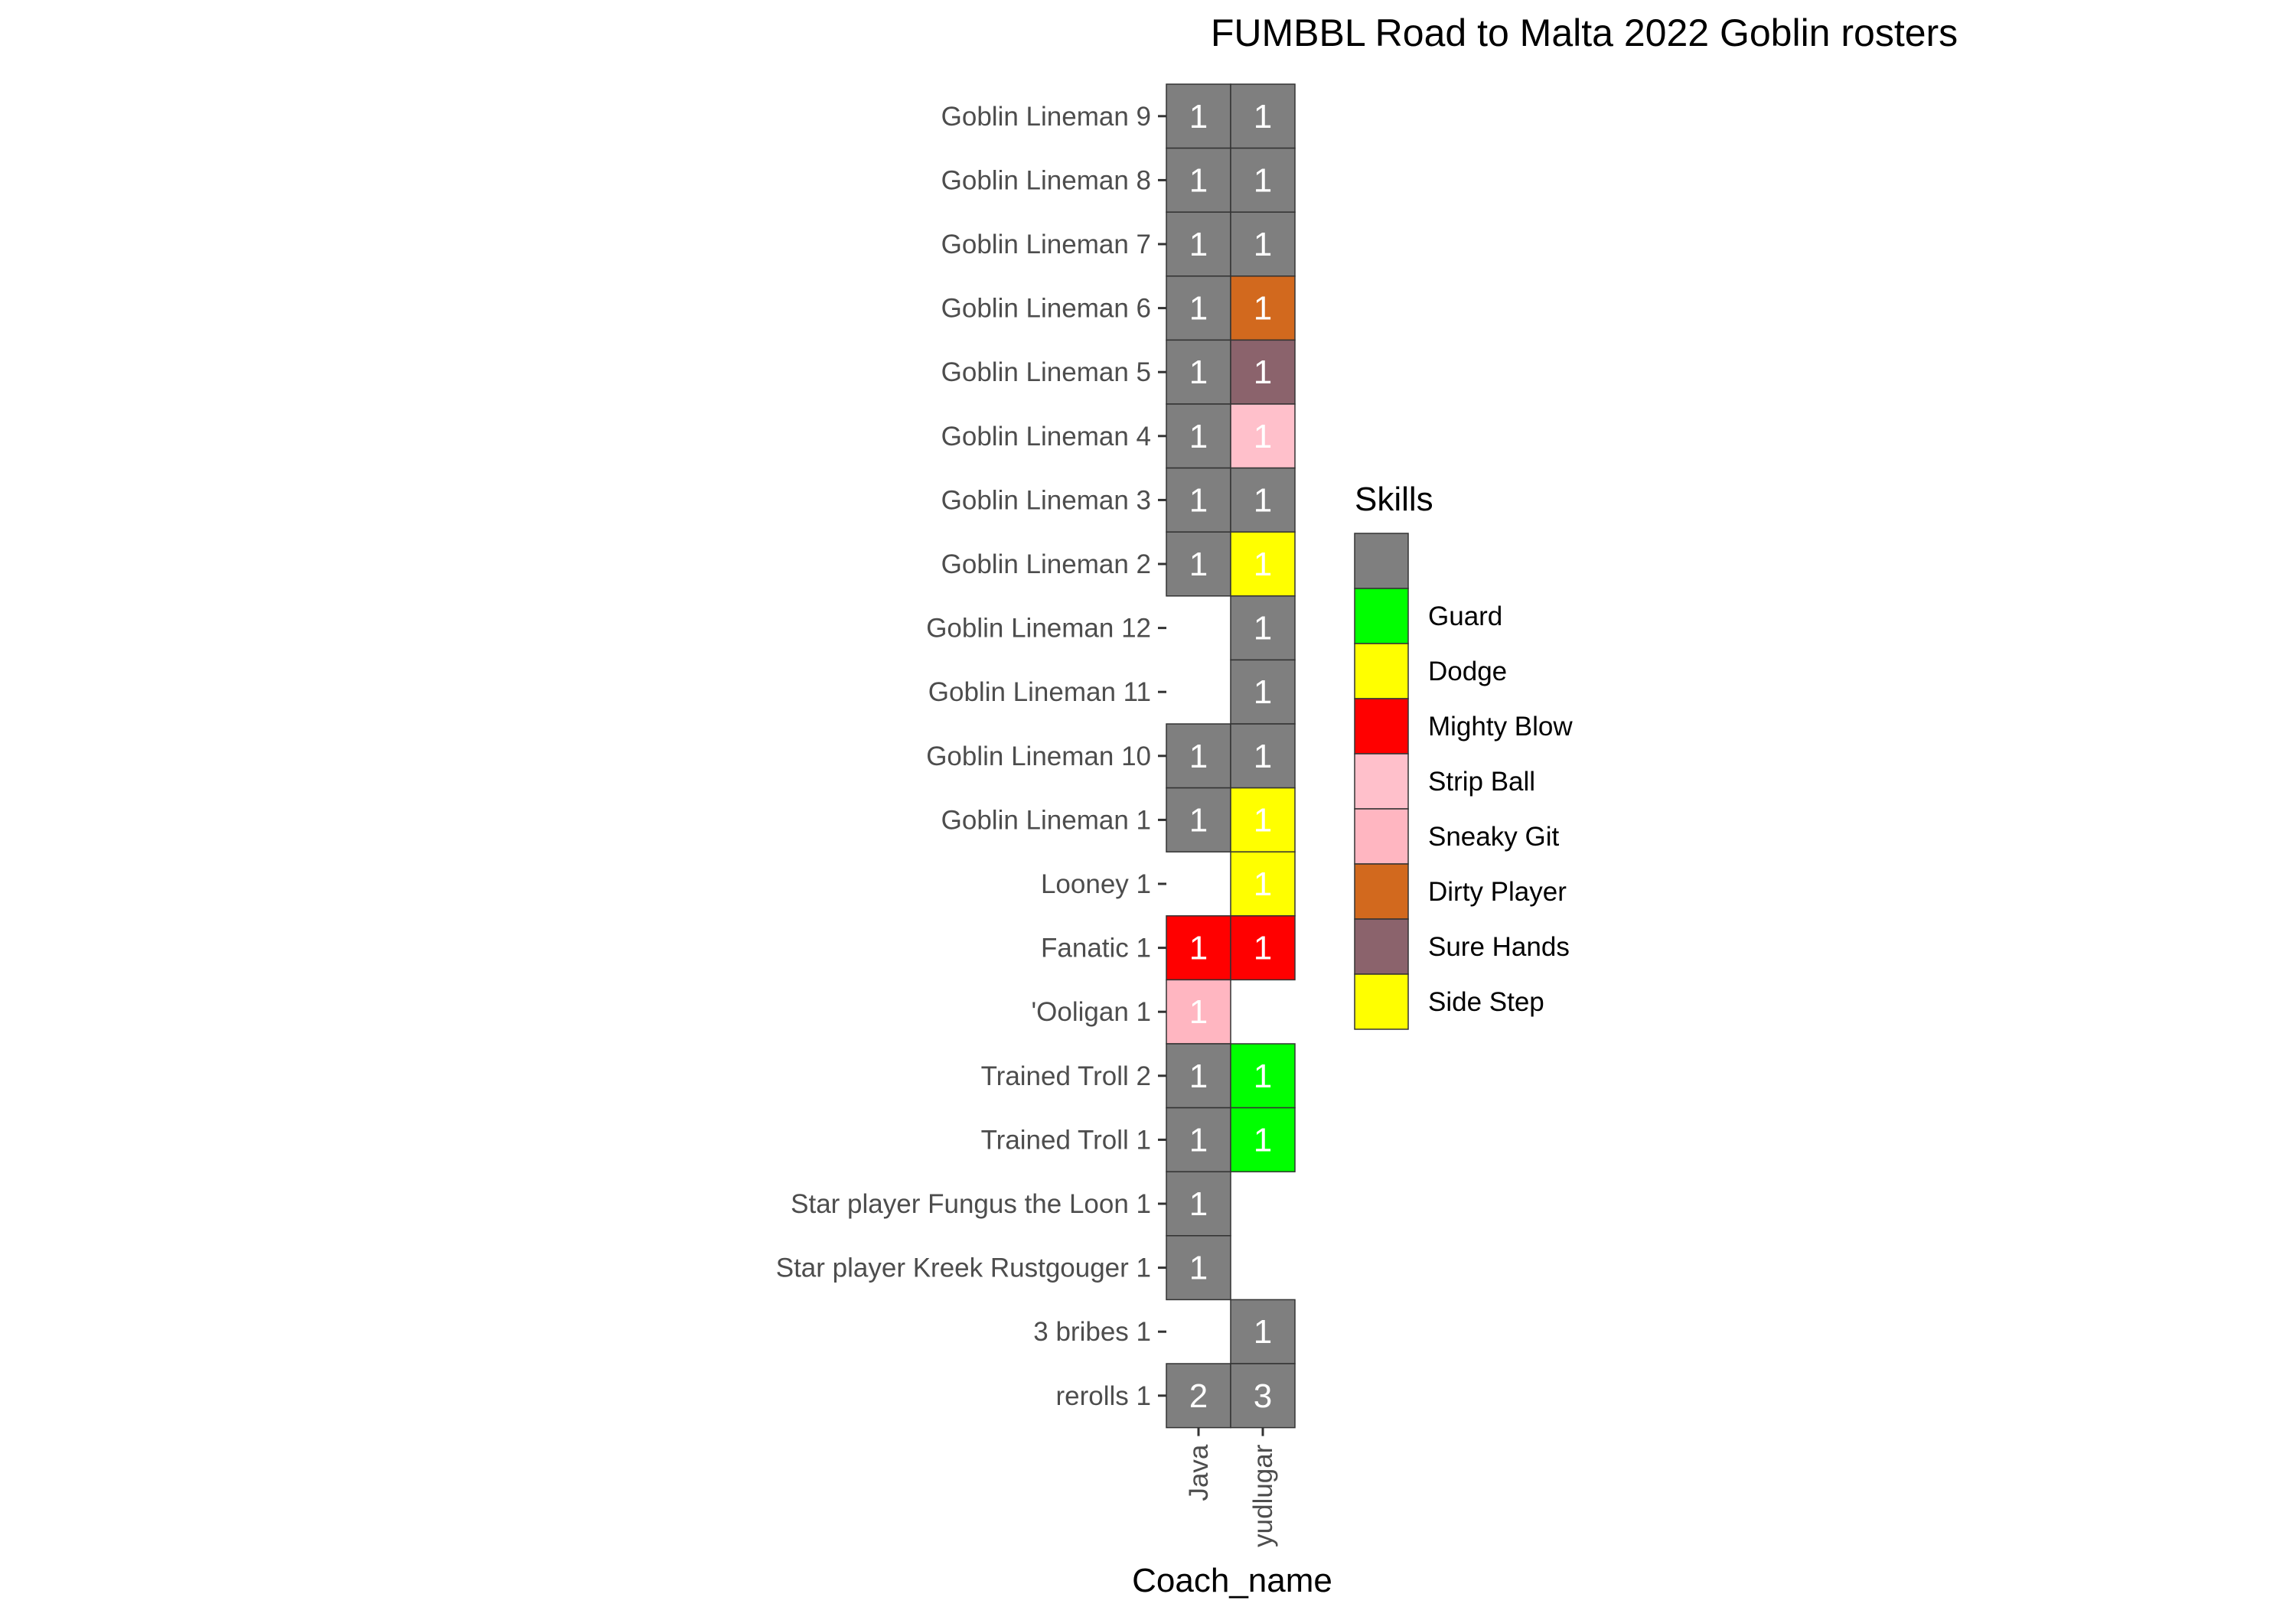  Describe the element at coordinates (1046, 500) in the screenshot. I see `y-tick-label: Goblin Lineman 3` at that location.